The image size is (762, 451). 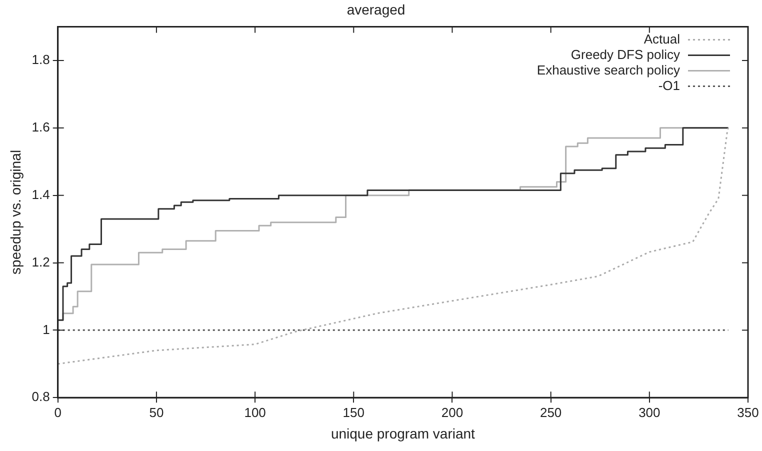 I want to click on x-tick-label: 150, so click(x=353, y=412).